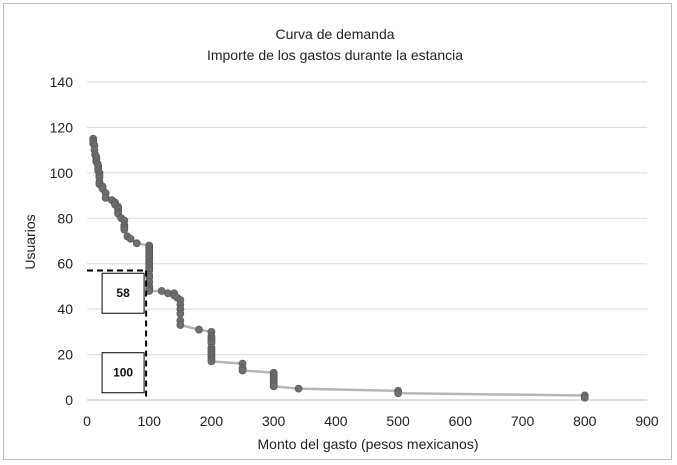 This screenshot has width=677, height=465. I want to click on annotation-label: 100, so click(123, 373).